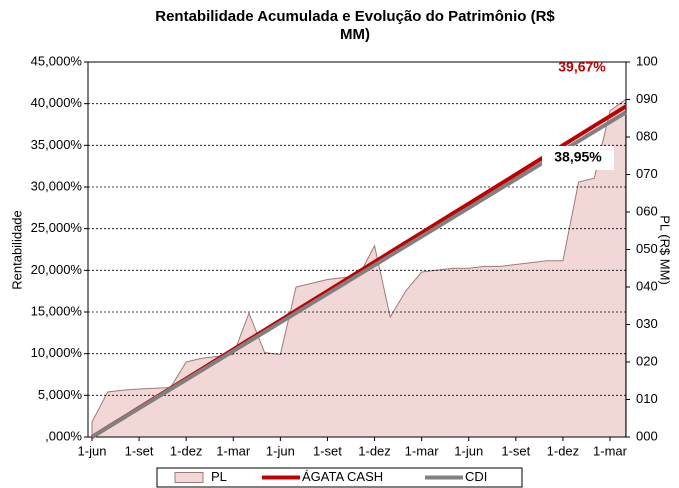 This screenshot has width=679, height=488. Describe the element at coordinates (57, 60) in the screenshot. I see `y-tick-label: 45,000%` at that location.